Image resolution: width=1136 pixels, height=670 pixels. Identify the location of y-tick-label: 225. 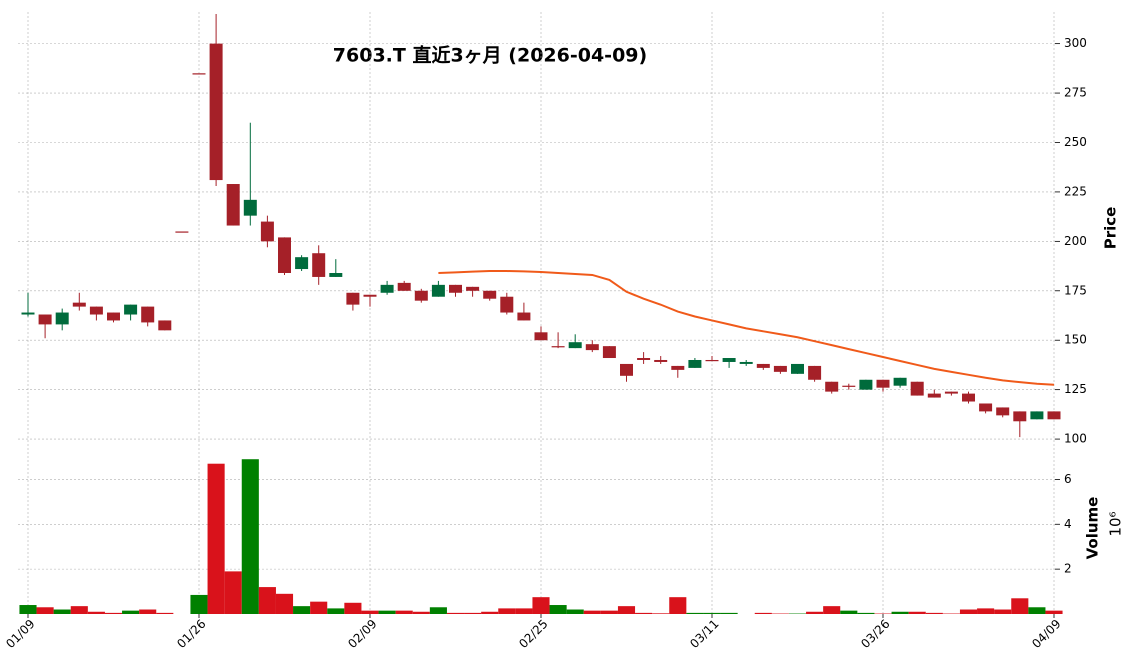
(1075, 191).